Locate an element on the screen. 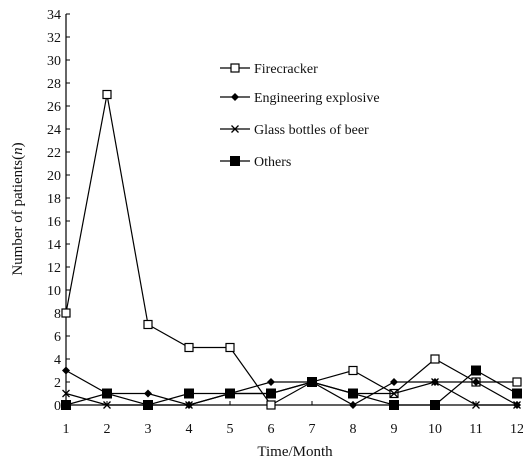  legend-item: Glass bottles of beer is located at coordinates (294, 130).